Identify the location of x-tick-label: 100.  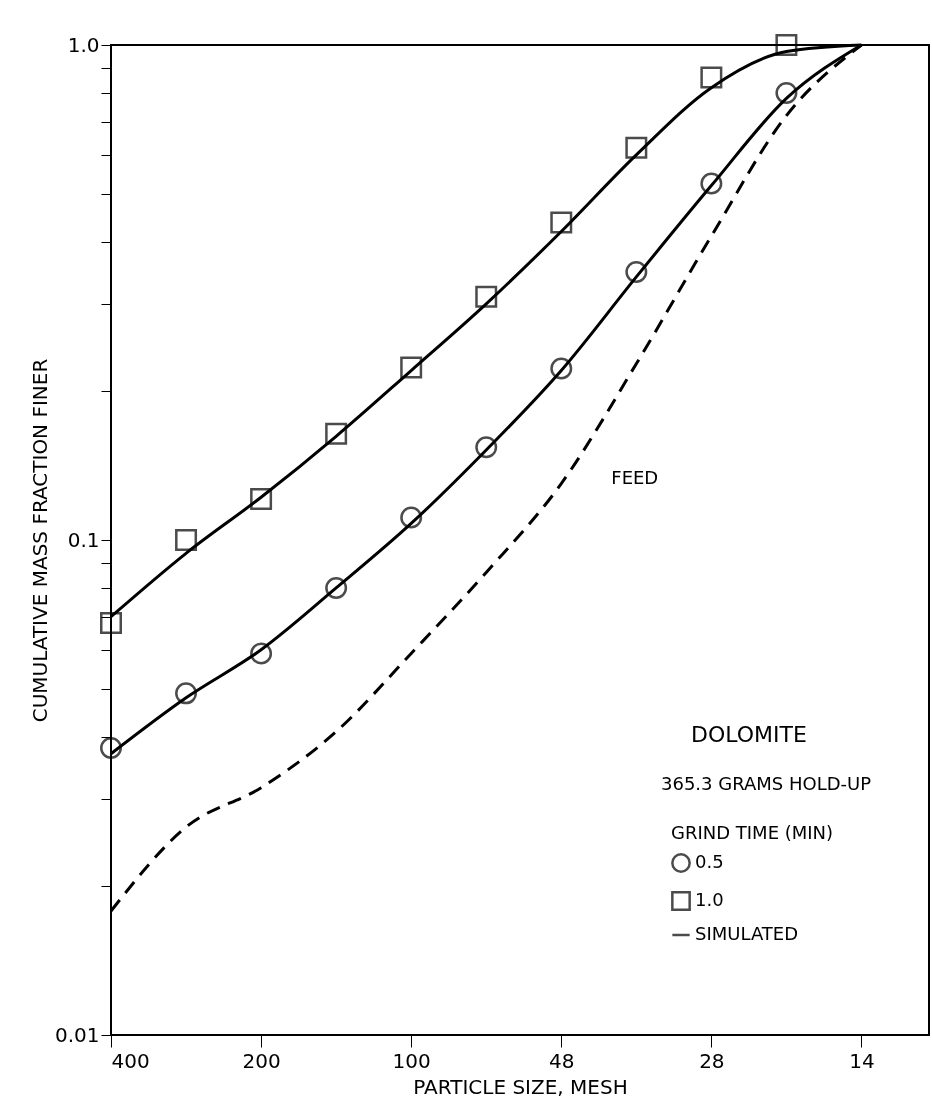
(411, 1060).